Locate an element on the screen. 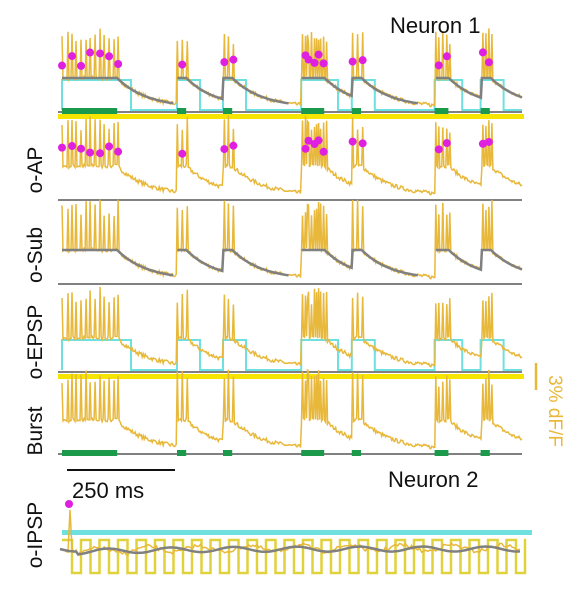 This screenshot has width=577, height=594. time-scale-label: 250 ms is located at coordinates (108, 490).